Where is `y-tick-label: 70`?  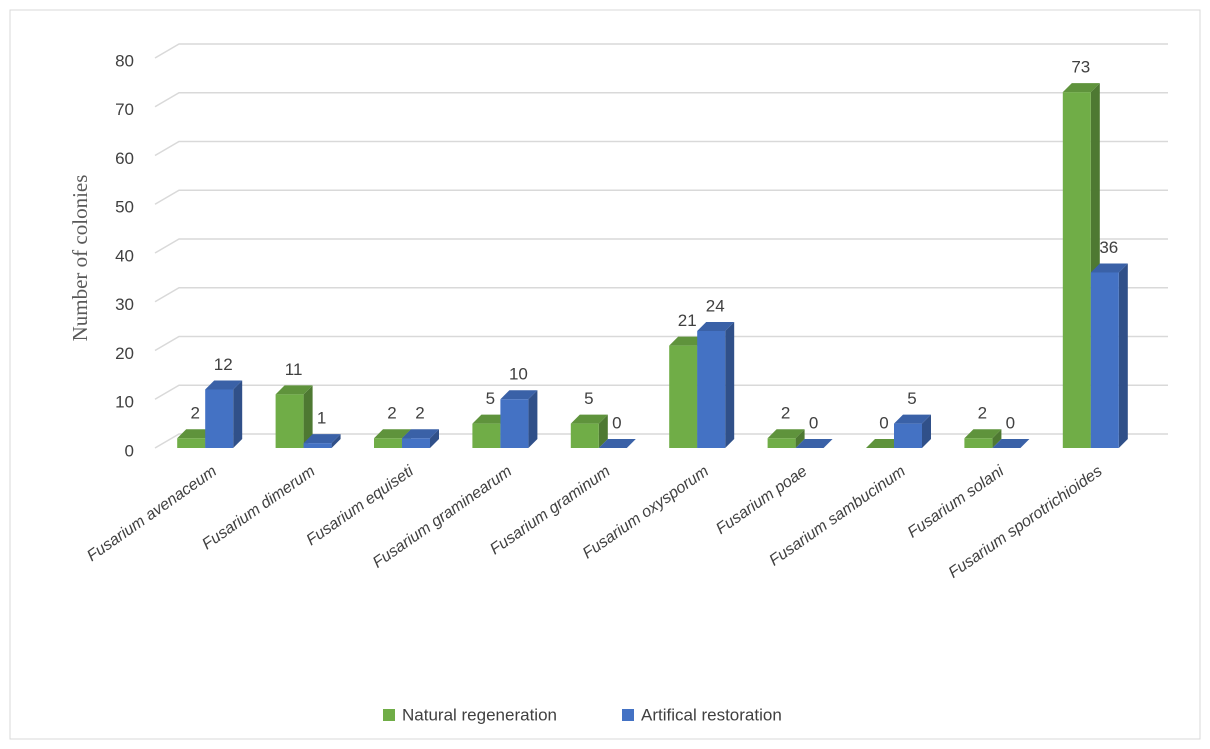 y-tick-label: 70 is located at coordinates (124, 109).